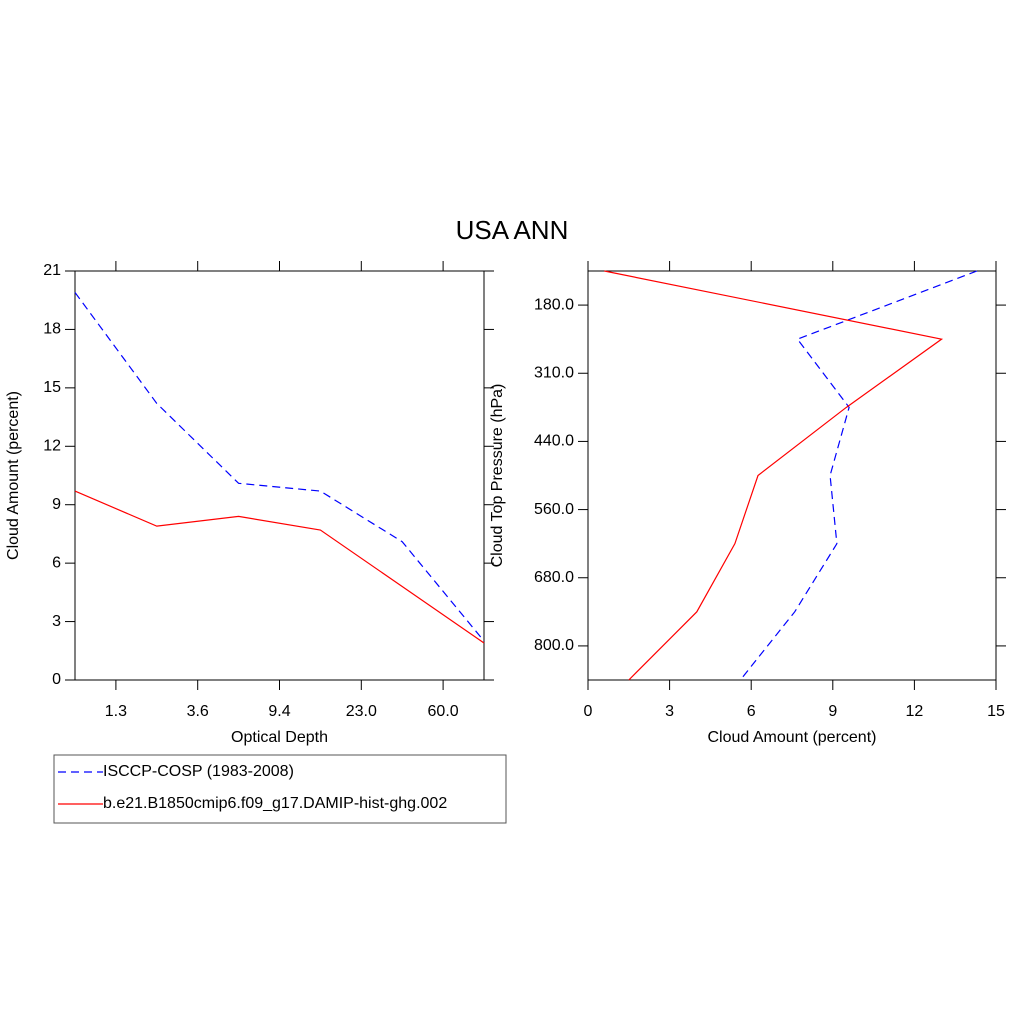  What do you see at coordinates (279, 711) in the screenshot?
I see `x-tick-label: 9.4` at bounding box center [279, 711].